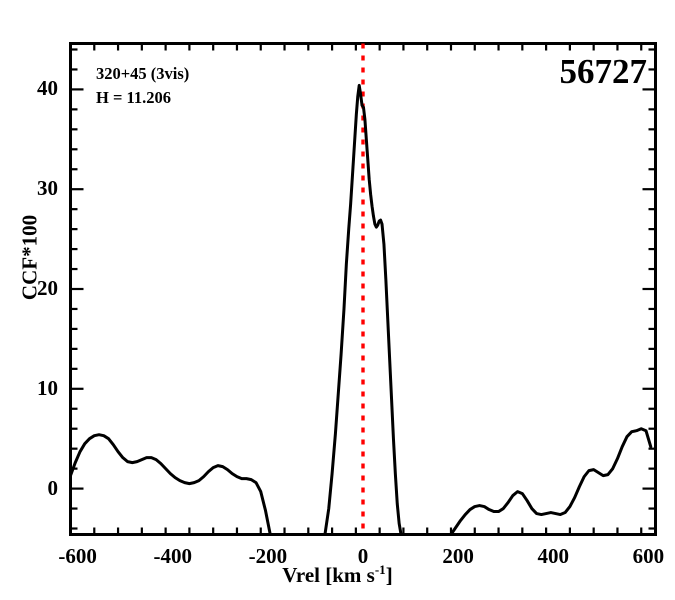 The height and width of the screenshot is (600, 675). What do you see at coordinates (648, 555) in the screenshot?
I see `x-tick-label: 600` at bounding box center [648, 555].